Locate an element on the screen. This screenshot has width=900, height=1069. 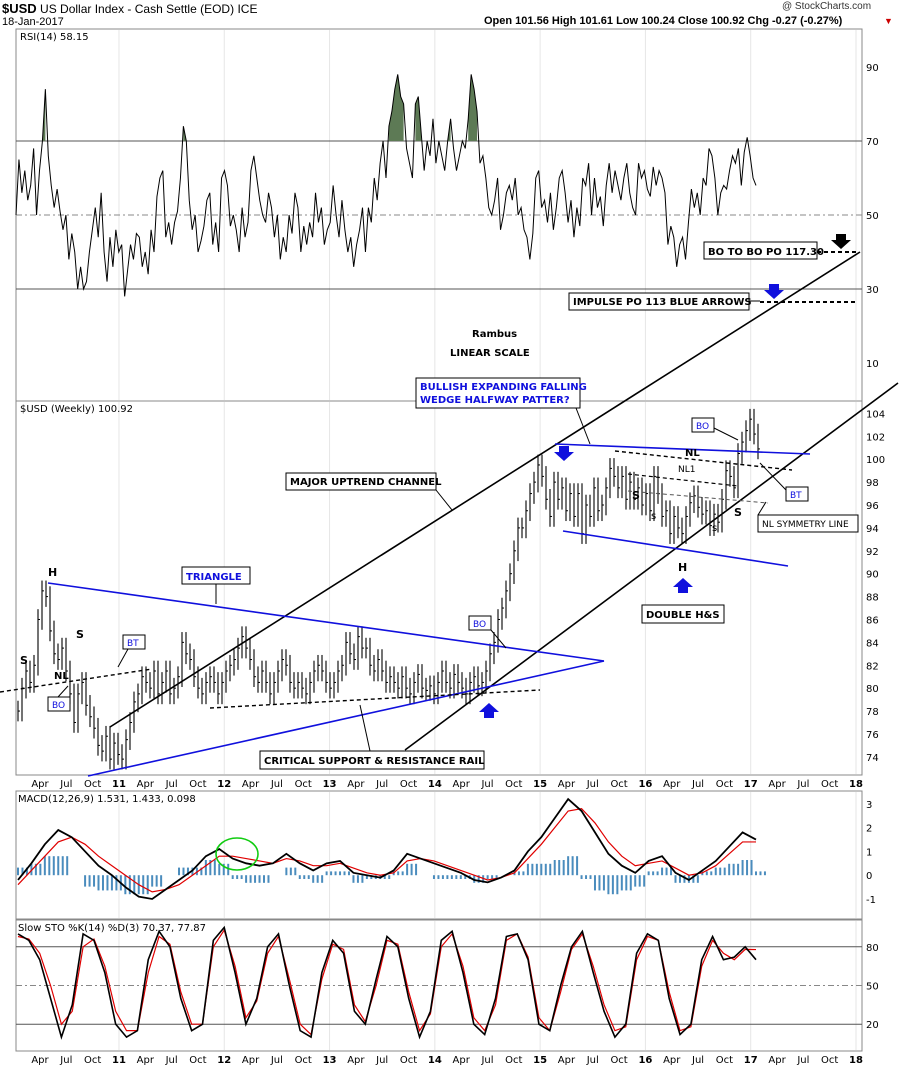
triangle-lower-line is located at coordinates (346, 718).